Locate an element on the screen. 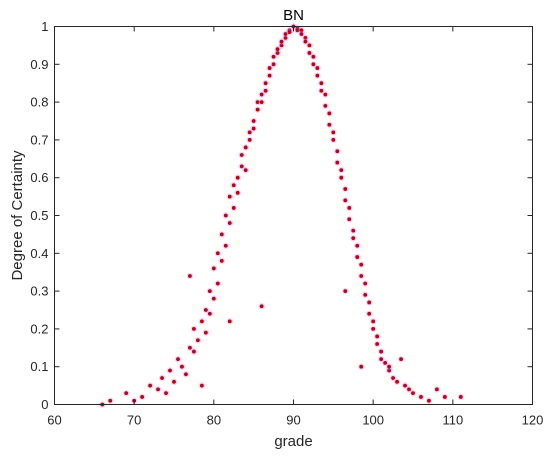  y-tick-label: 0.4 is located at coordinates (39, 253).